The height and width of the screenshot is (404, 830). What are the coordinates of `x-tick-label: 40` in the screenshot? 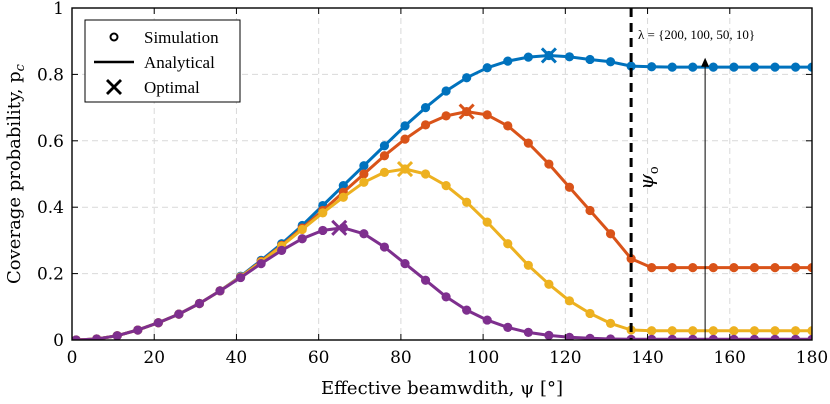 It's located at (237, 358).